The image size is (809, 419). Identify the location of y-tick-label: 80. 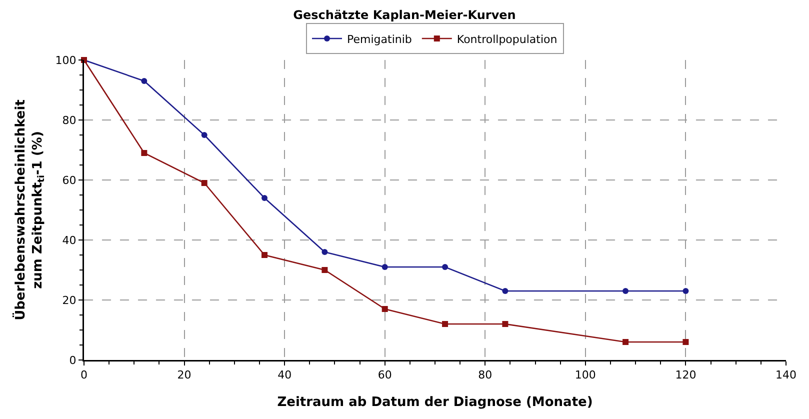
(69, 120).